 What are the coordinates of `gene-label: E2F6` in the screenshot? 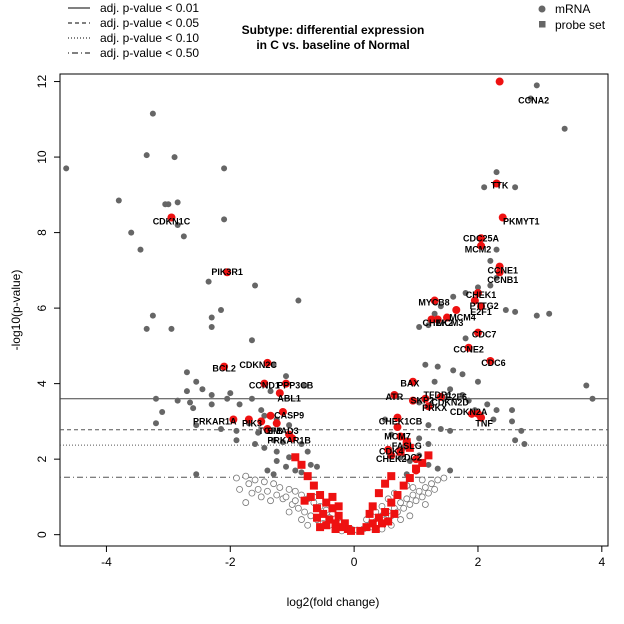 It's located at (457, 397).